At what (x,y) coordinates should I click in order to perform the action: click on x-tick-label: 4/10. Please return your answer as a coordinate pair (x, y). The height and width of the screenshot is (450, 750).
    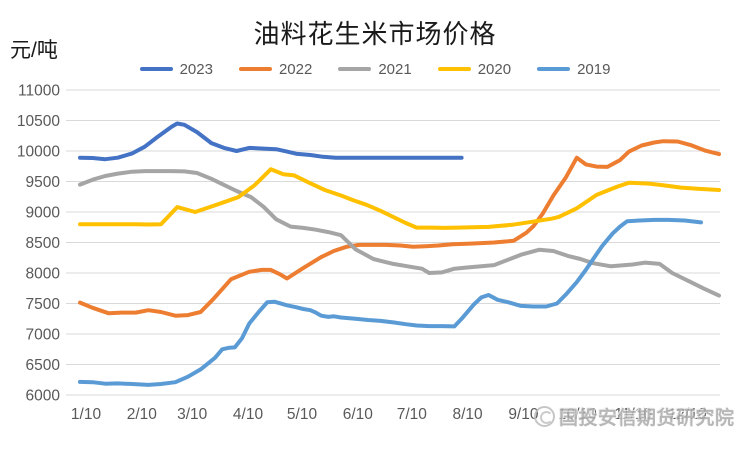
    Looking at the image, I should click on (248, 414).